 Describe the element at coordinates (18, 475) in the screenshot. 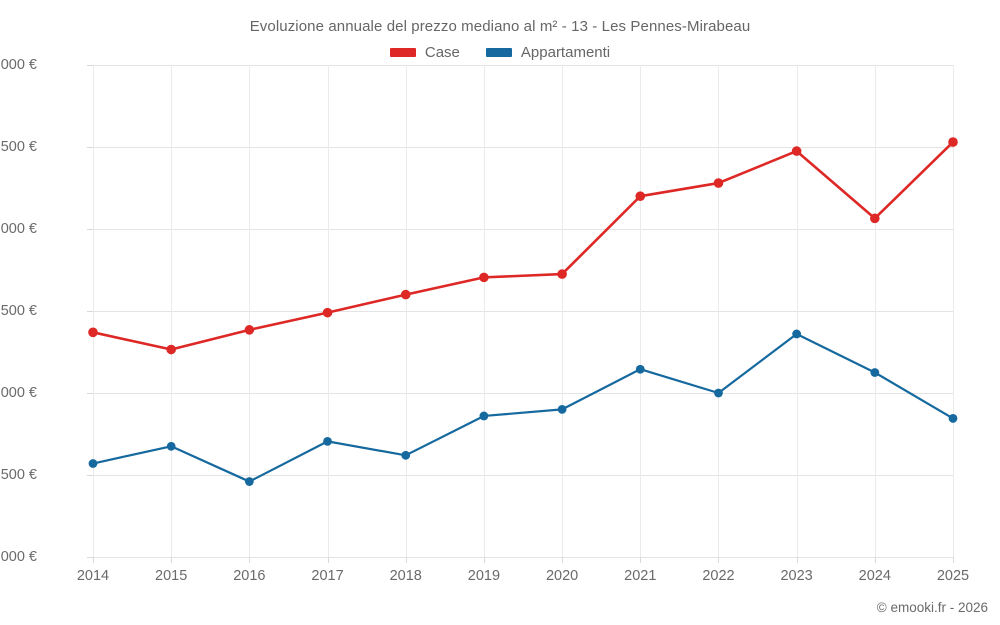

I see `y-tick-label: 2 500 €` at that location.